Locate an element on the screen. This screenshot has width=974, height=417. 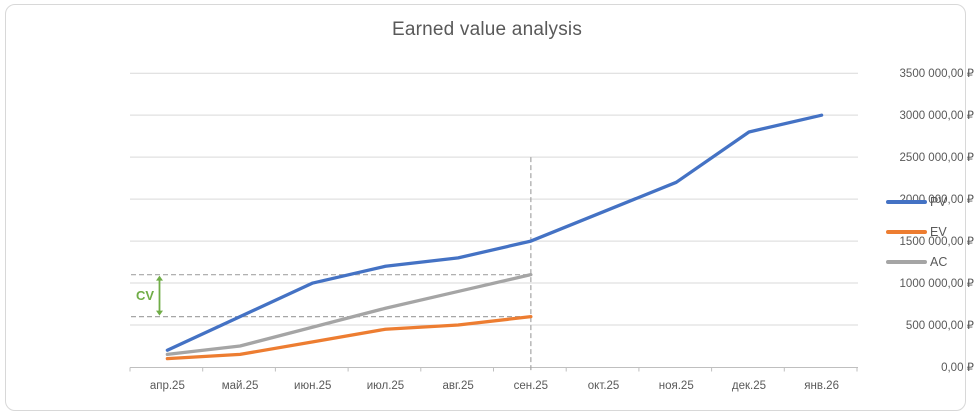
y-tick-label: 3000 000,00 ₽ is located at coordinates (936, 116).